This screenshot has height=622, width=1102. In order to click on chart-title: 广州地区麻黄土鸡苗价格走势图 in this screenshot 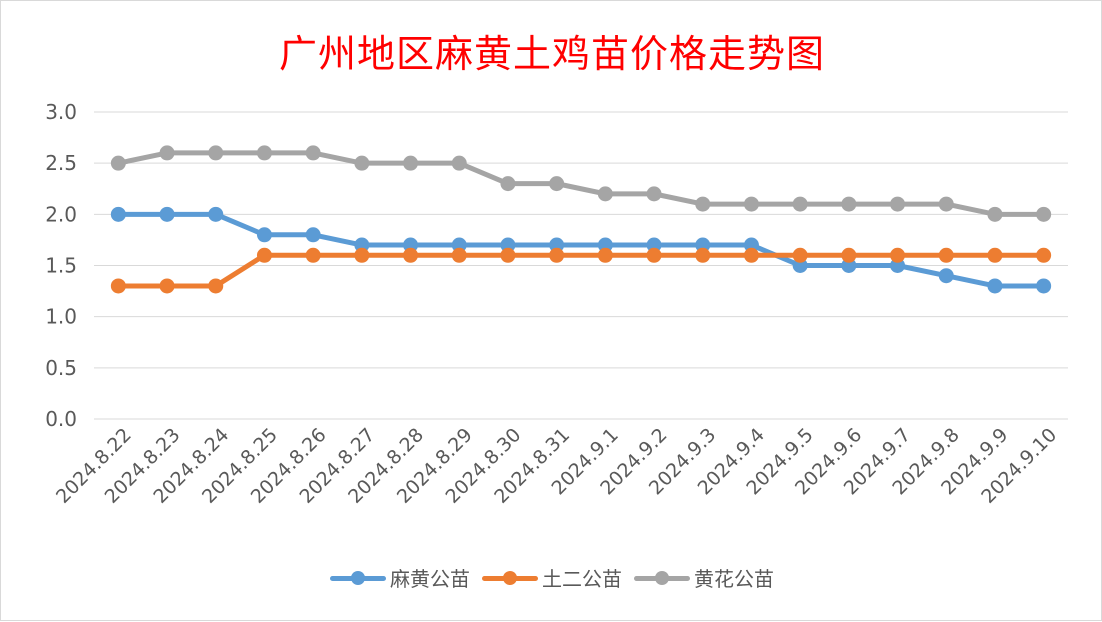, I will do `click(551, 54)`.